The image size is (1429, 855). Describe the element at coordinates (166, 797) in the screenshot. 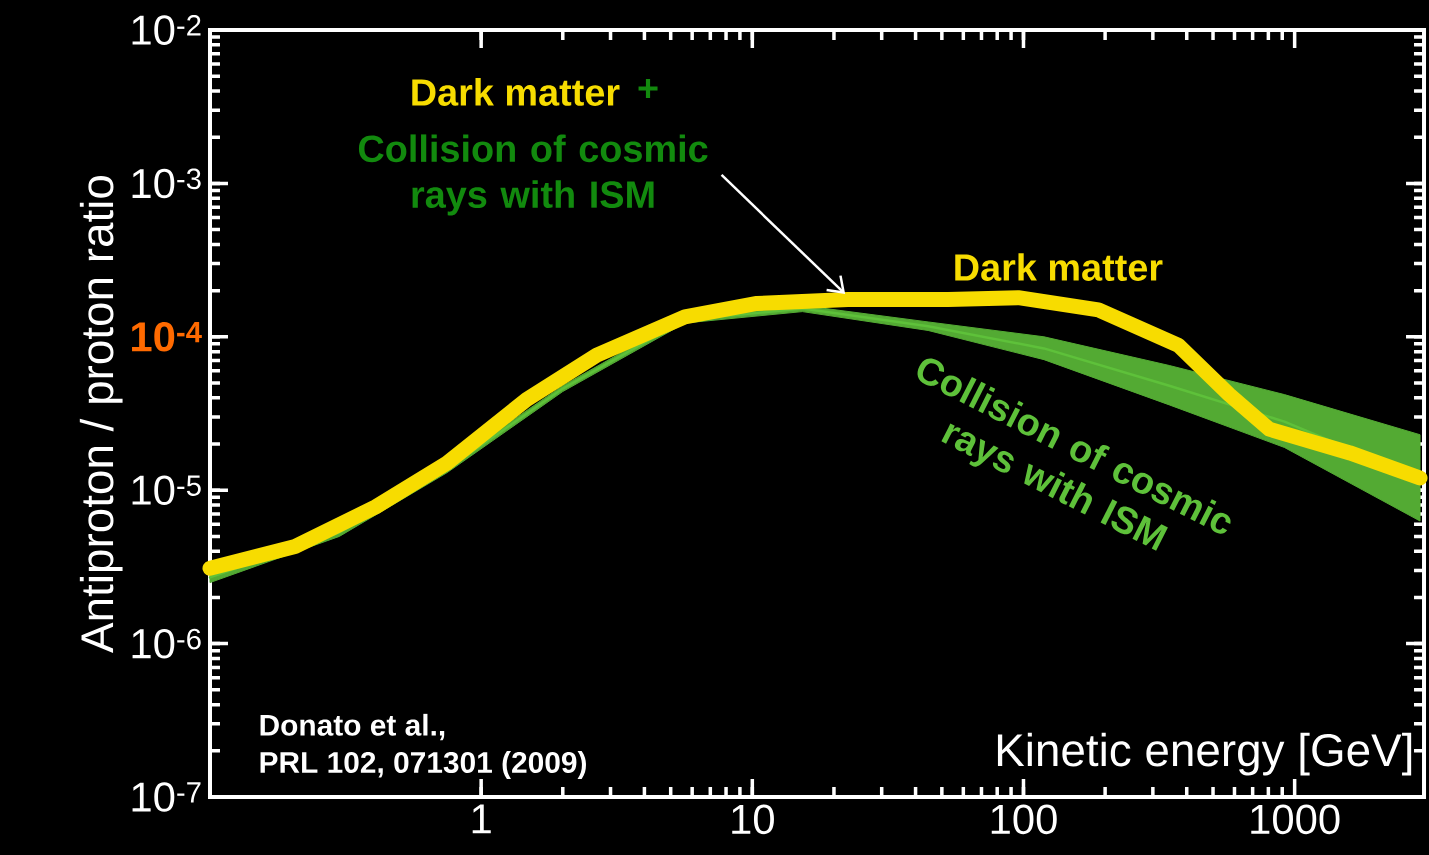

I see `y-tick-label: 10$^{-7}$` at that location.